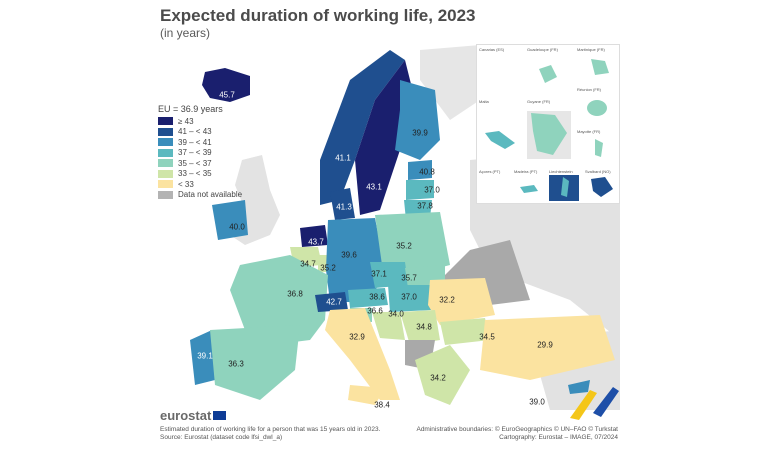 The height and width of the screenshot is (475, 768). Describe the element at coordinates (316, 242) in the screenshot. I see `value-netherlands: 43.7` at that location.